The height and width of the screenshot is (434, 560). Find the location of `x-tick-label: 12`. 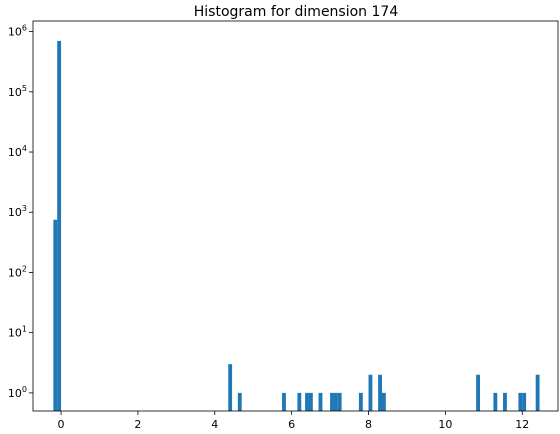

x-tick-label: 12 is located at coordinates (522, 424).